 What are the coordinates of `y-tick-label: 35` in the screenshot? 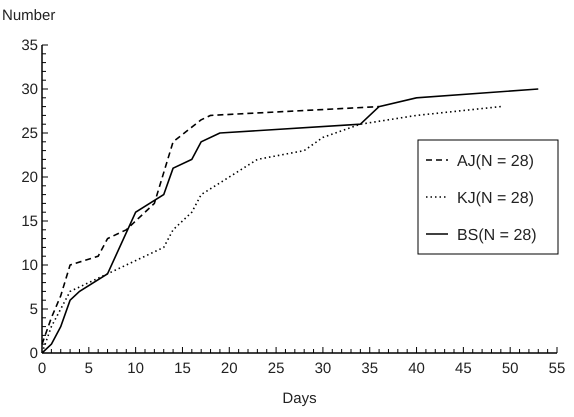 It's located at (29, 45).